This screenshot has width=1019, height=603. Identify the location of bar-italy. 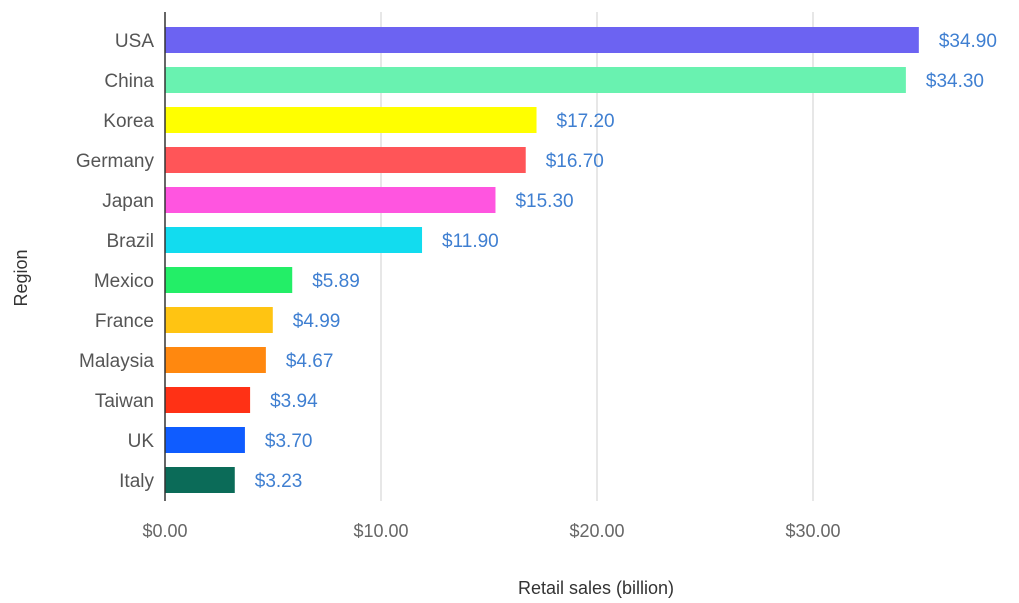
(200, 480).